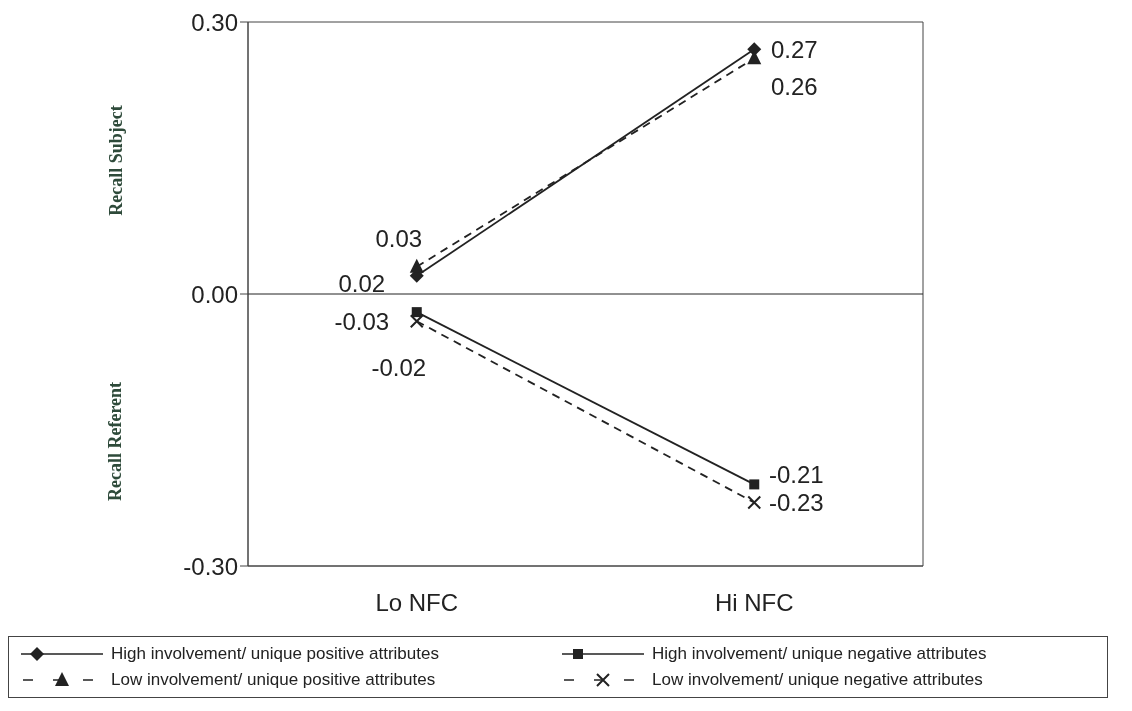  What do you see at coordinates (817, 680) in the screenshot?
I see `legend-label: Low involvement/ unique negative attributes` at bounding box center [817, 680].